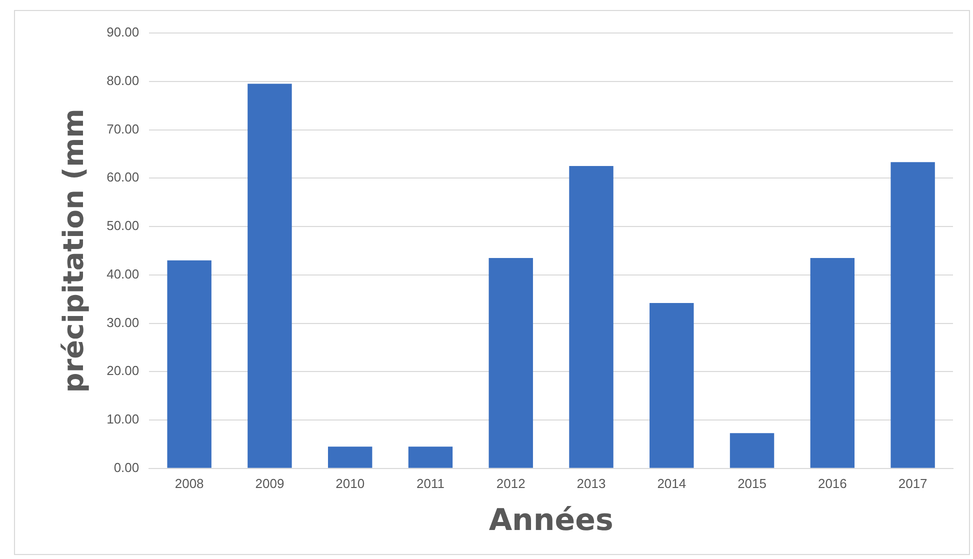 The height and width of the screenshot is (559, 973). Describe the element at coordinates (269, 483) in the screenshot. I see `x-tick-label: 2009` at that location.